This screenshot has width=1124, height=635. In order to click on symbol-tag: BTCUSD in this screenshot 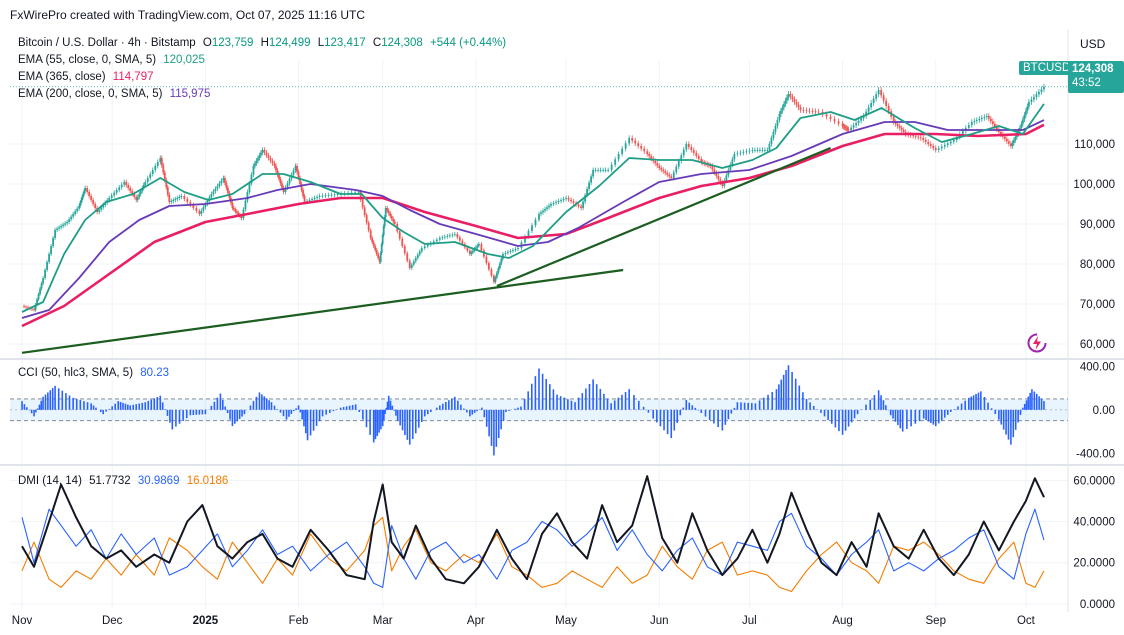, I will do `click(1047, 68)`.